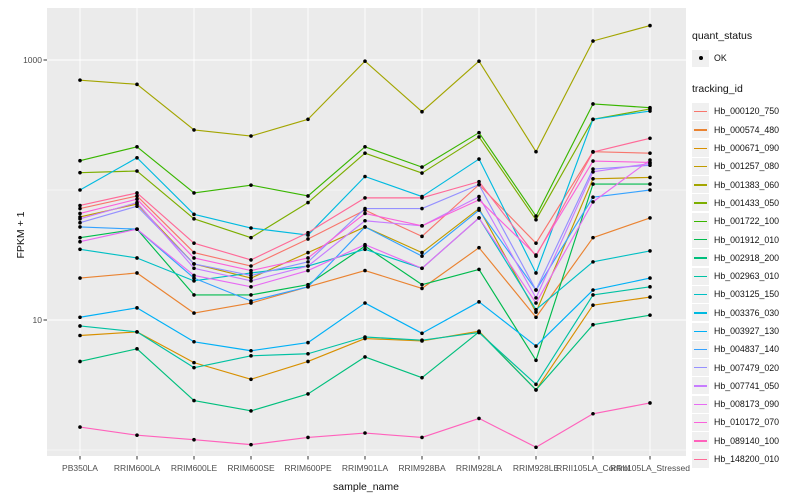  Describe the element at coordinates (366, 487) in the screenshot. I see `x-axis-title: sample_name` at that location.